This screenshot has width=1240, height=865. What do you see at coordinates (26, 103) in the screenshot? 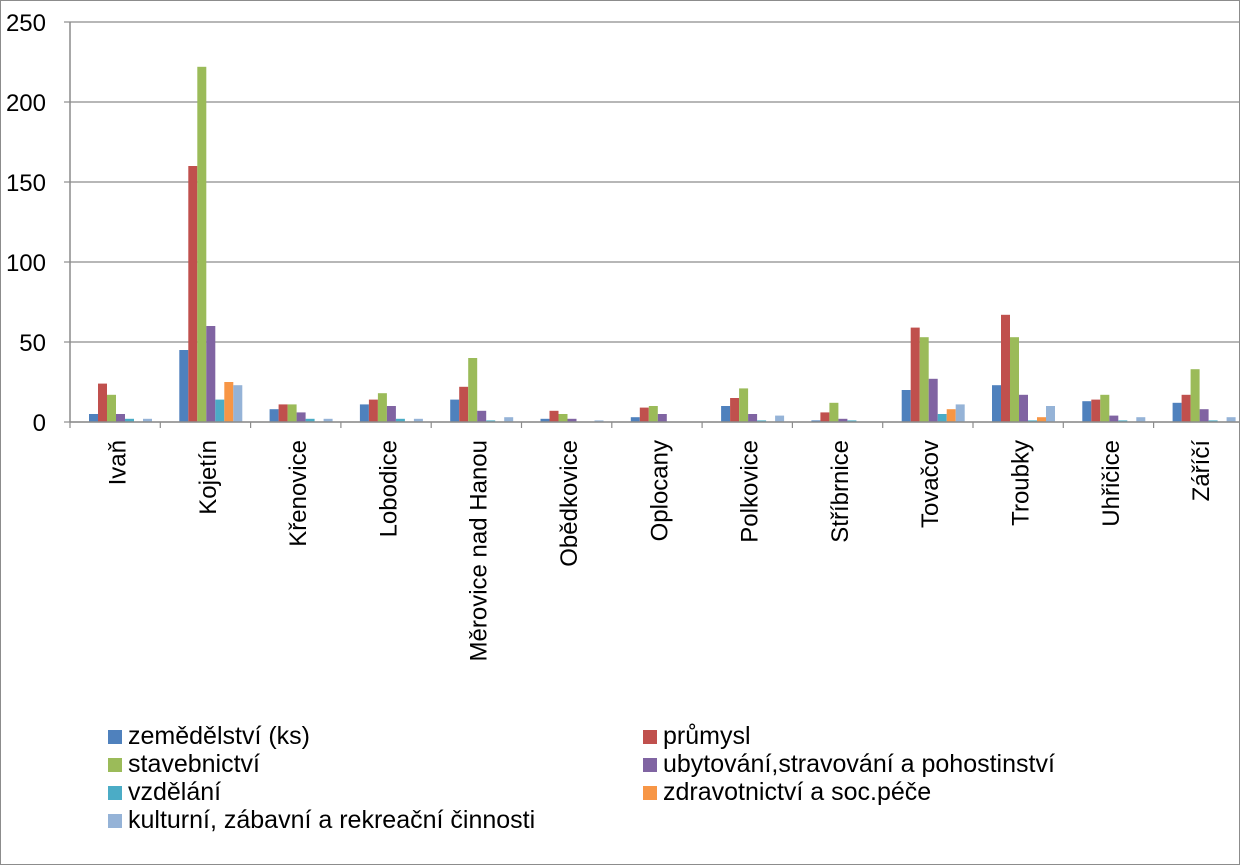
I see `y-tick-label: 200` at bounding box center [26, 103].